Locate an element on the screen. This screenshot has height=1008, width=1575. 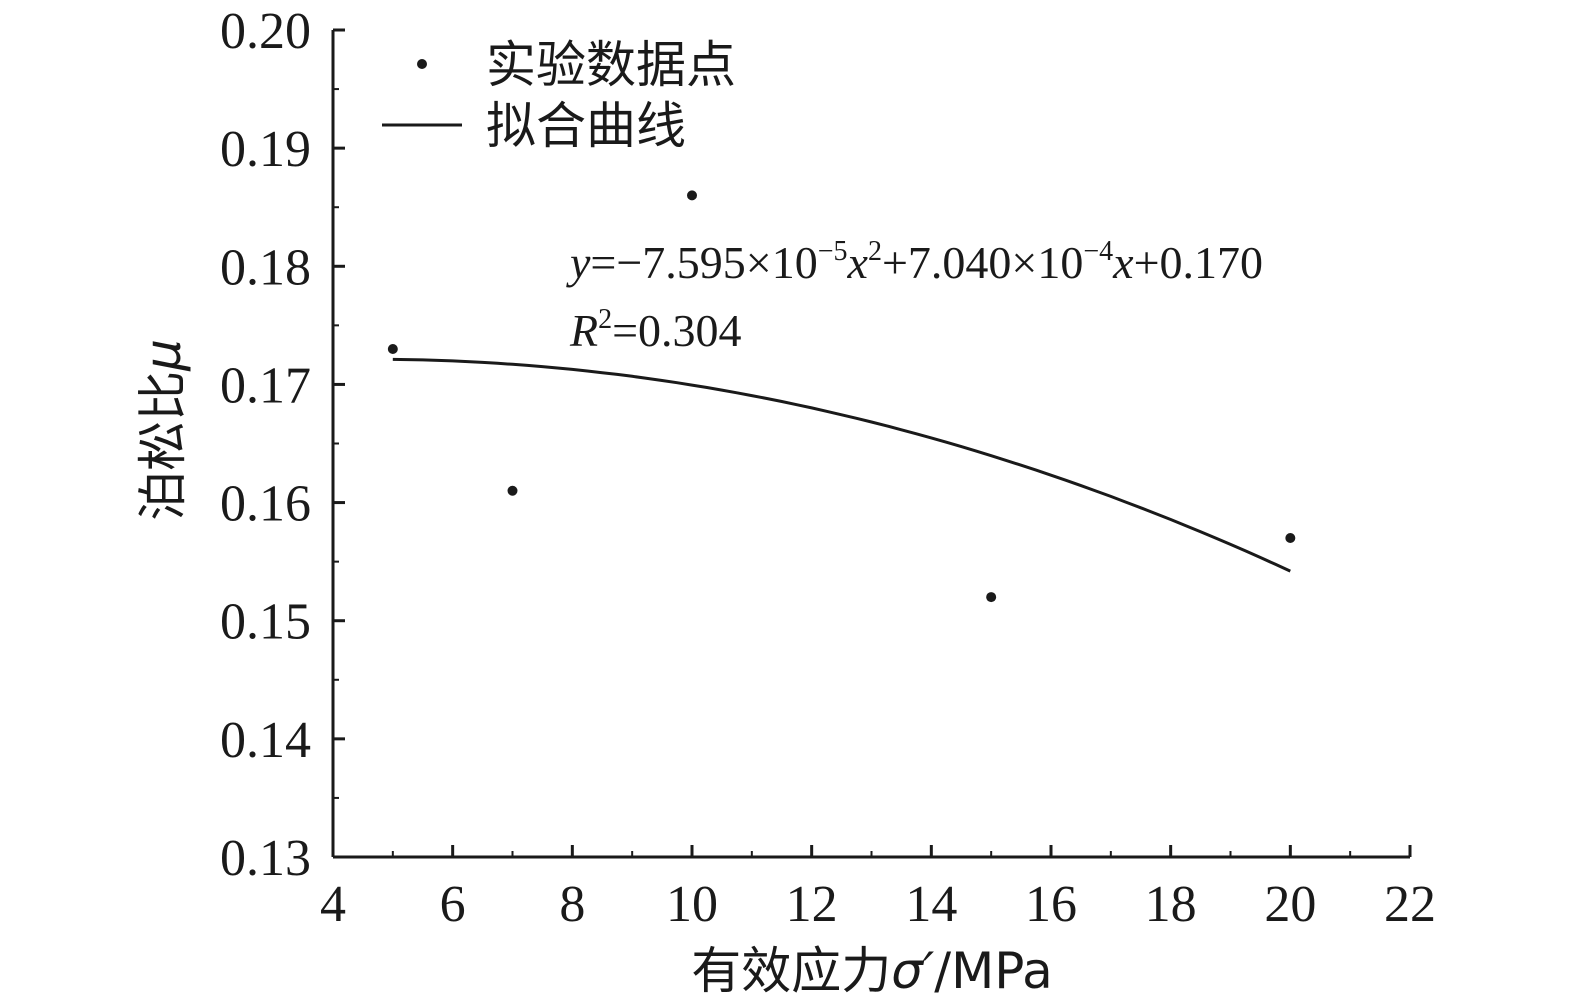
r-pow: 2 is located at coordinates (605, 319).